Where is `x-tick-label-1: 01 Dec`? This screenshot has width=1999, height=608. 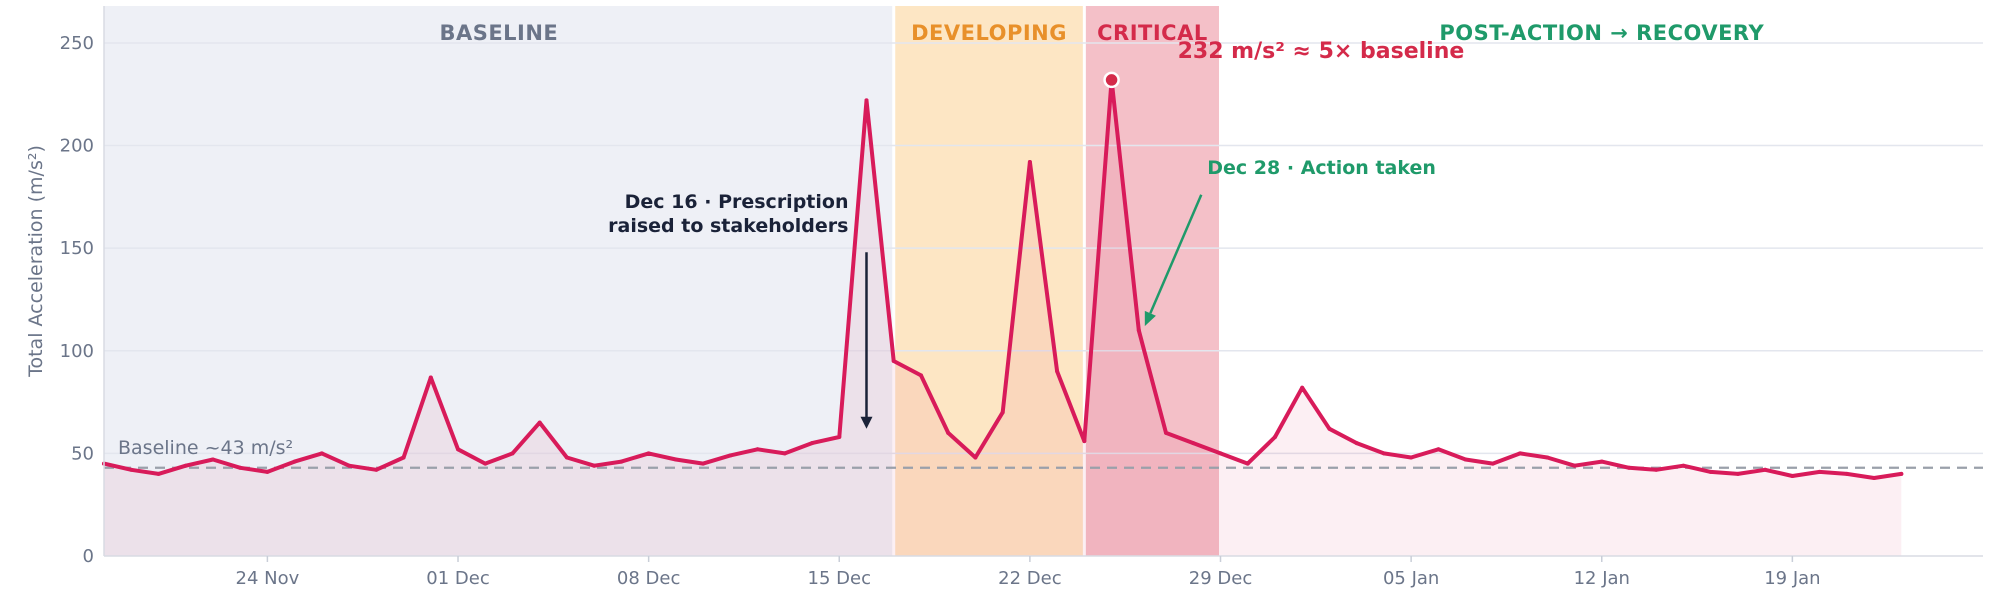 x-tick-label-1: 01 Dec is located at coordinates (457, 578).